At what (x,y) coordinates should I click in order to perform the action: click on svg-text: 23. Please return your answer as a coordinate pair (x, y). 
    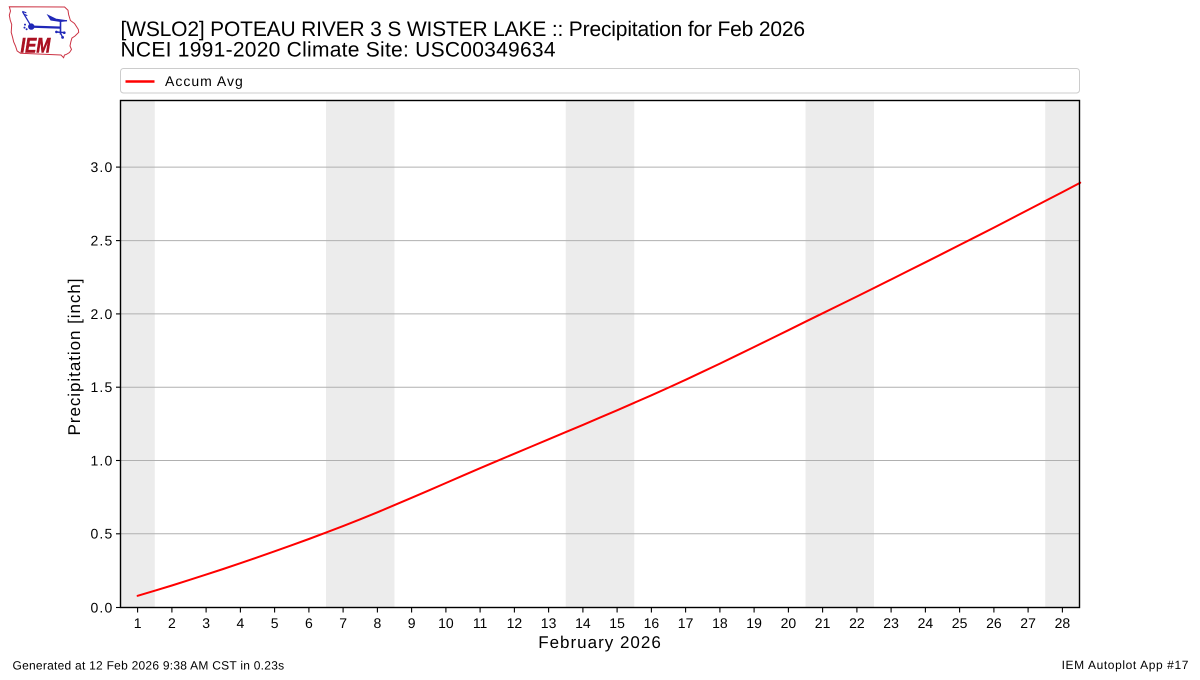
    Looking at the image, I should click on (891, 623).